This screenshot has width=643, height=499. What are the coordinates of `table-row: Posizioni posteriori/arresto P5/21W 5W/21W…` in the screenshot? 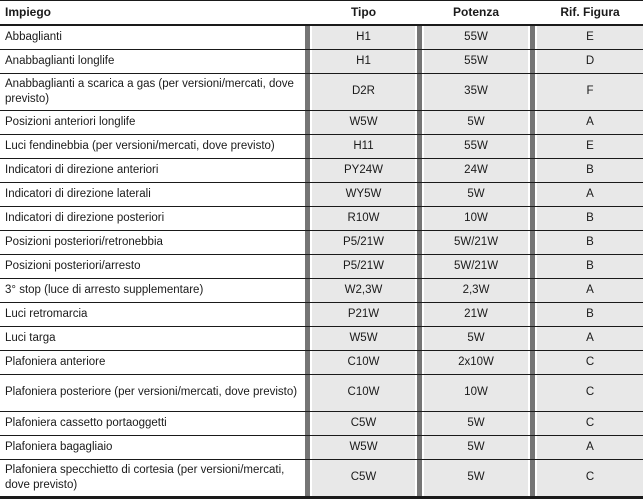 It's located at (321, 266).